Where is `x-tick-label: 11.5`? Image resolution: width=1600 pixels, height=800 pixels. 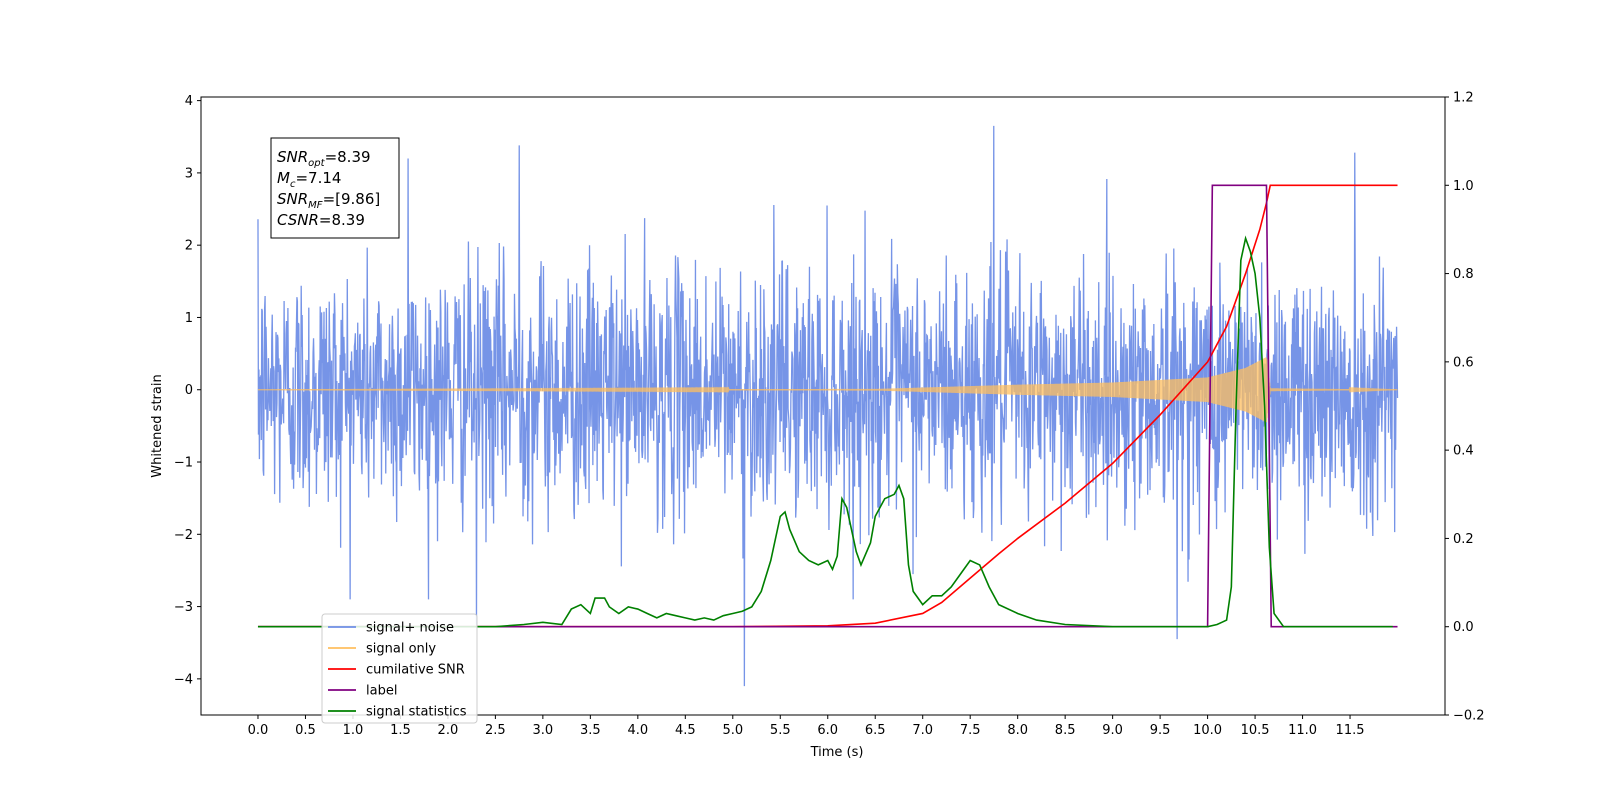 x-tick-label: 11.5 is located at coordinates (1350, 730).